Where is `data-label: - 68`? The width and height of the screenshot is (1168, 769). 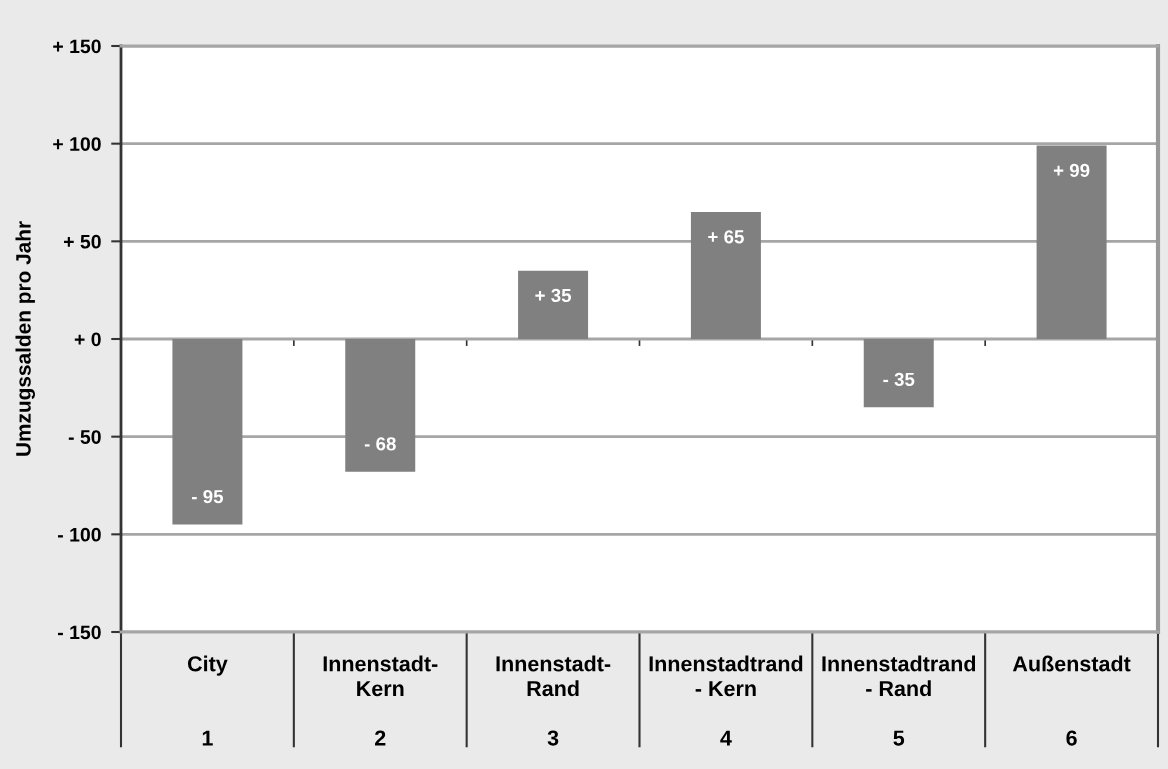
data-label: - 68 is located at coordinates (380, 444).